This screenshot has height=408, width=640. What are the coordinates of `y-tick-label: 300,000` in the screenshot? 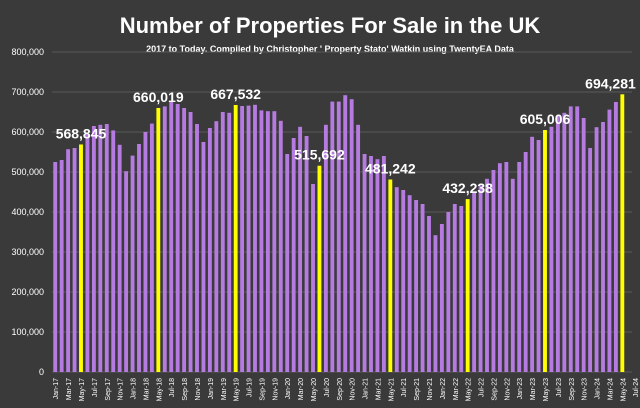 It's located at (27, 252).